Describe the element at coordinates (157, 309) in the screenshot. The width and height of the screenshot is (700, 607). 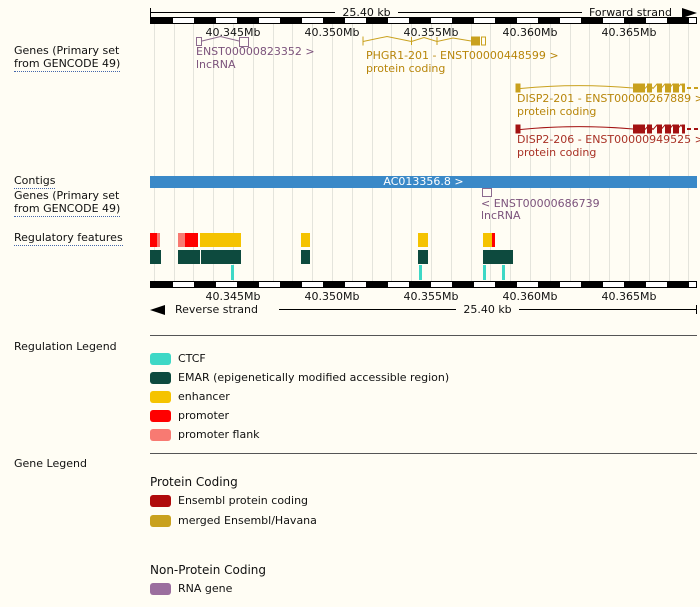
I see `reverse-strand-arrow-icon` at that location.